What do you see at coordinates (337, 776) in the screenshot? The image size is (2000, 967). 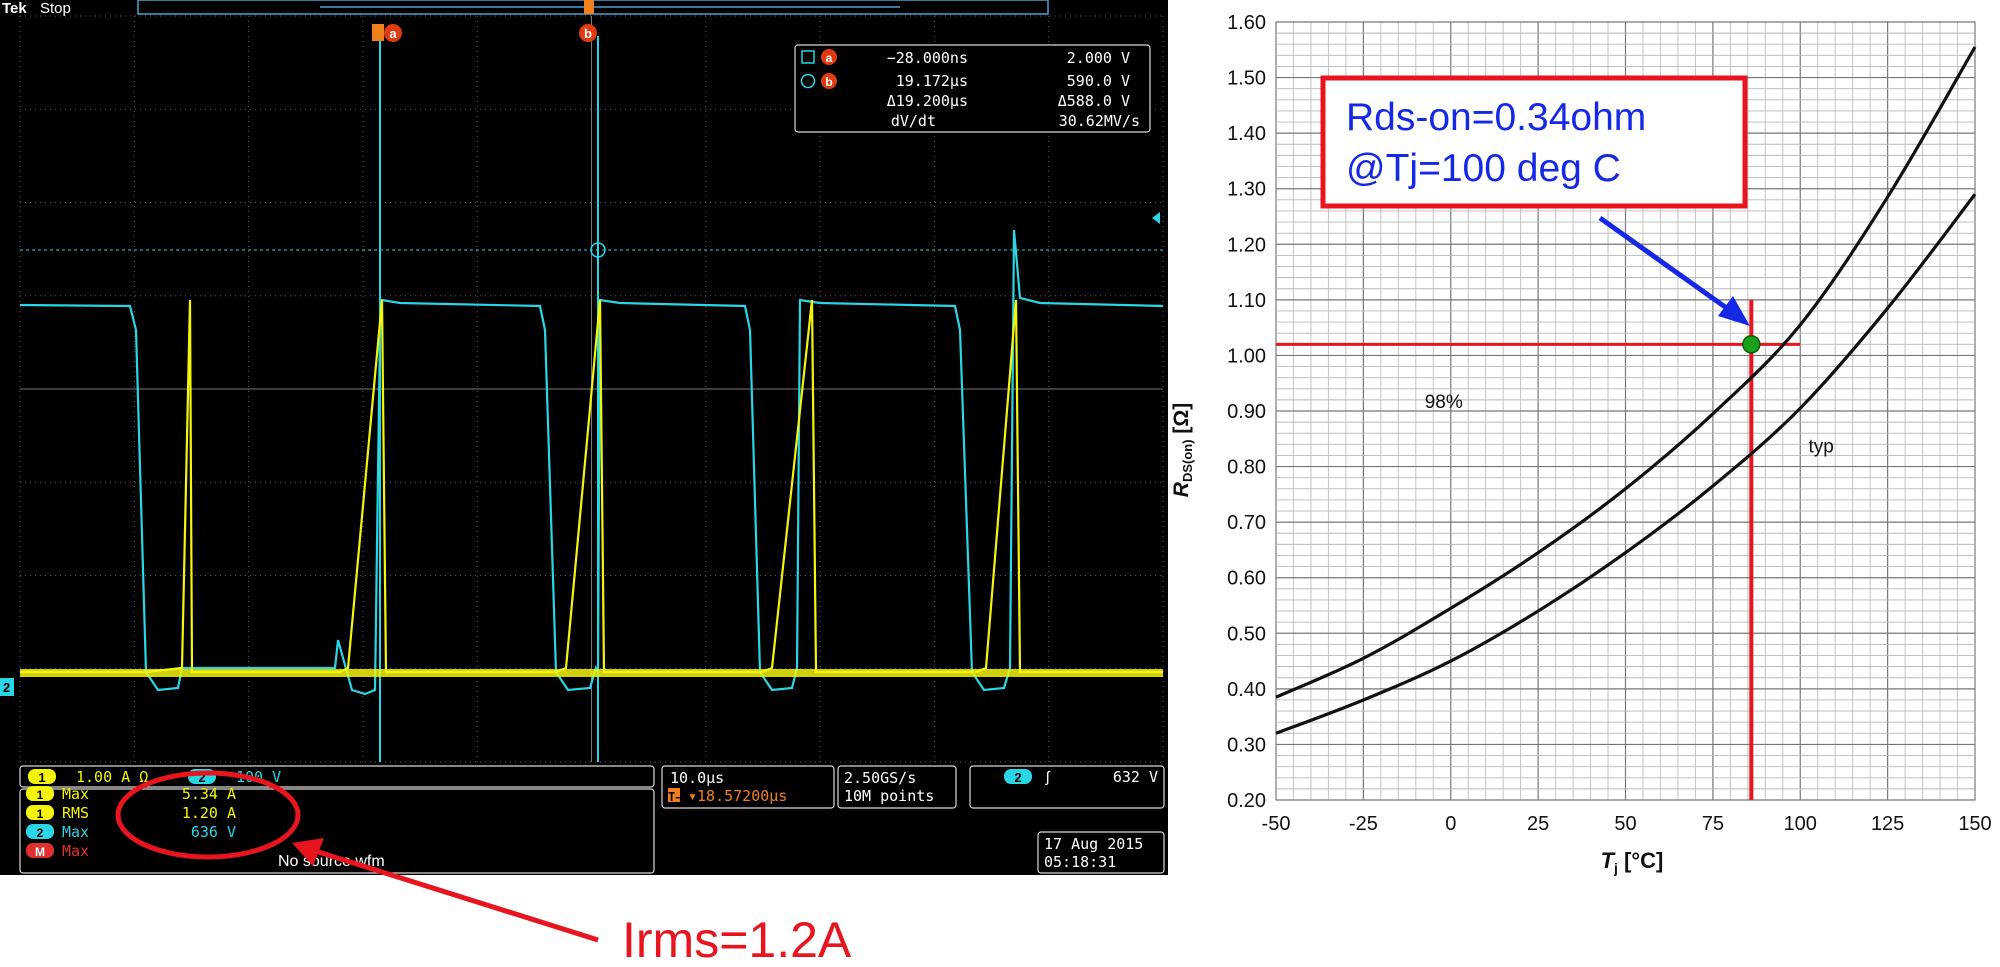 I see `channel-scale-bar` at bounding box center [337, 776].